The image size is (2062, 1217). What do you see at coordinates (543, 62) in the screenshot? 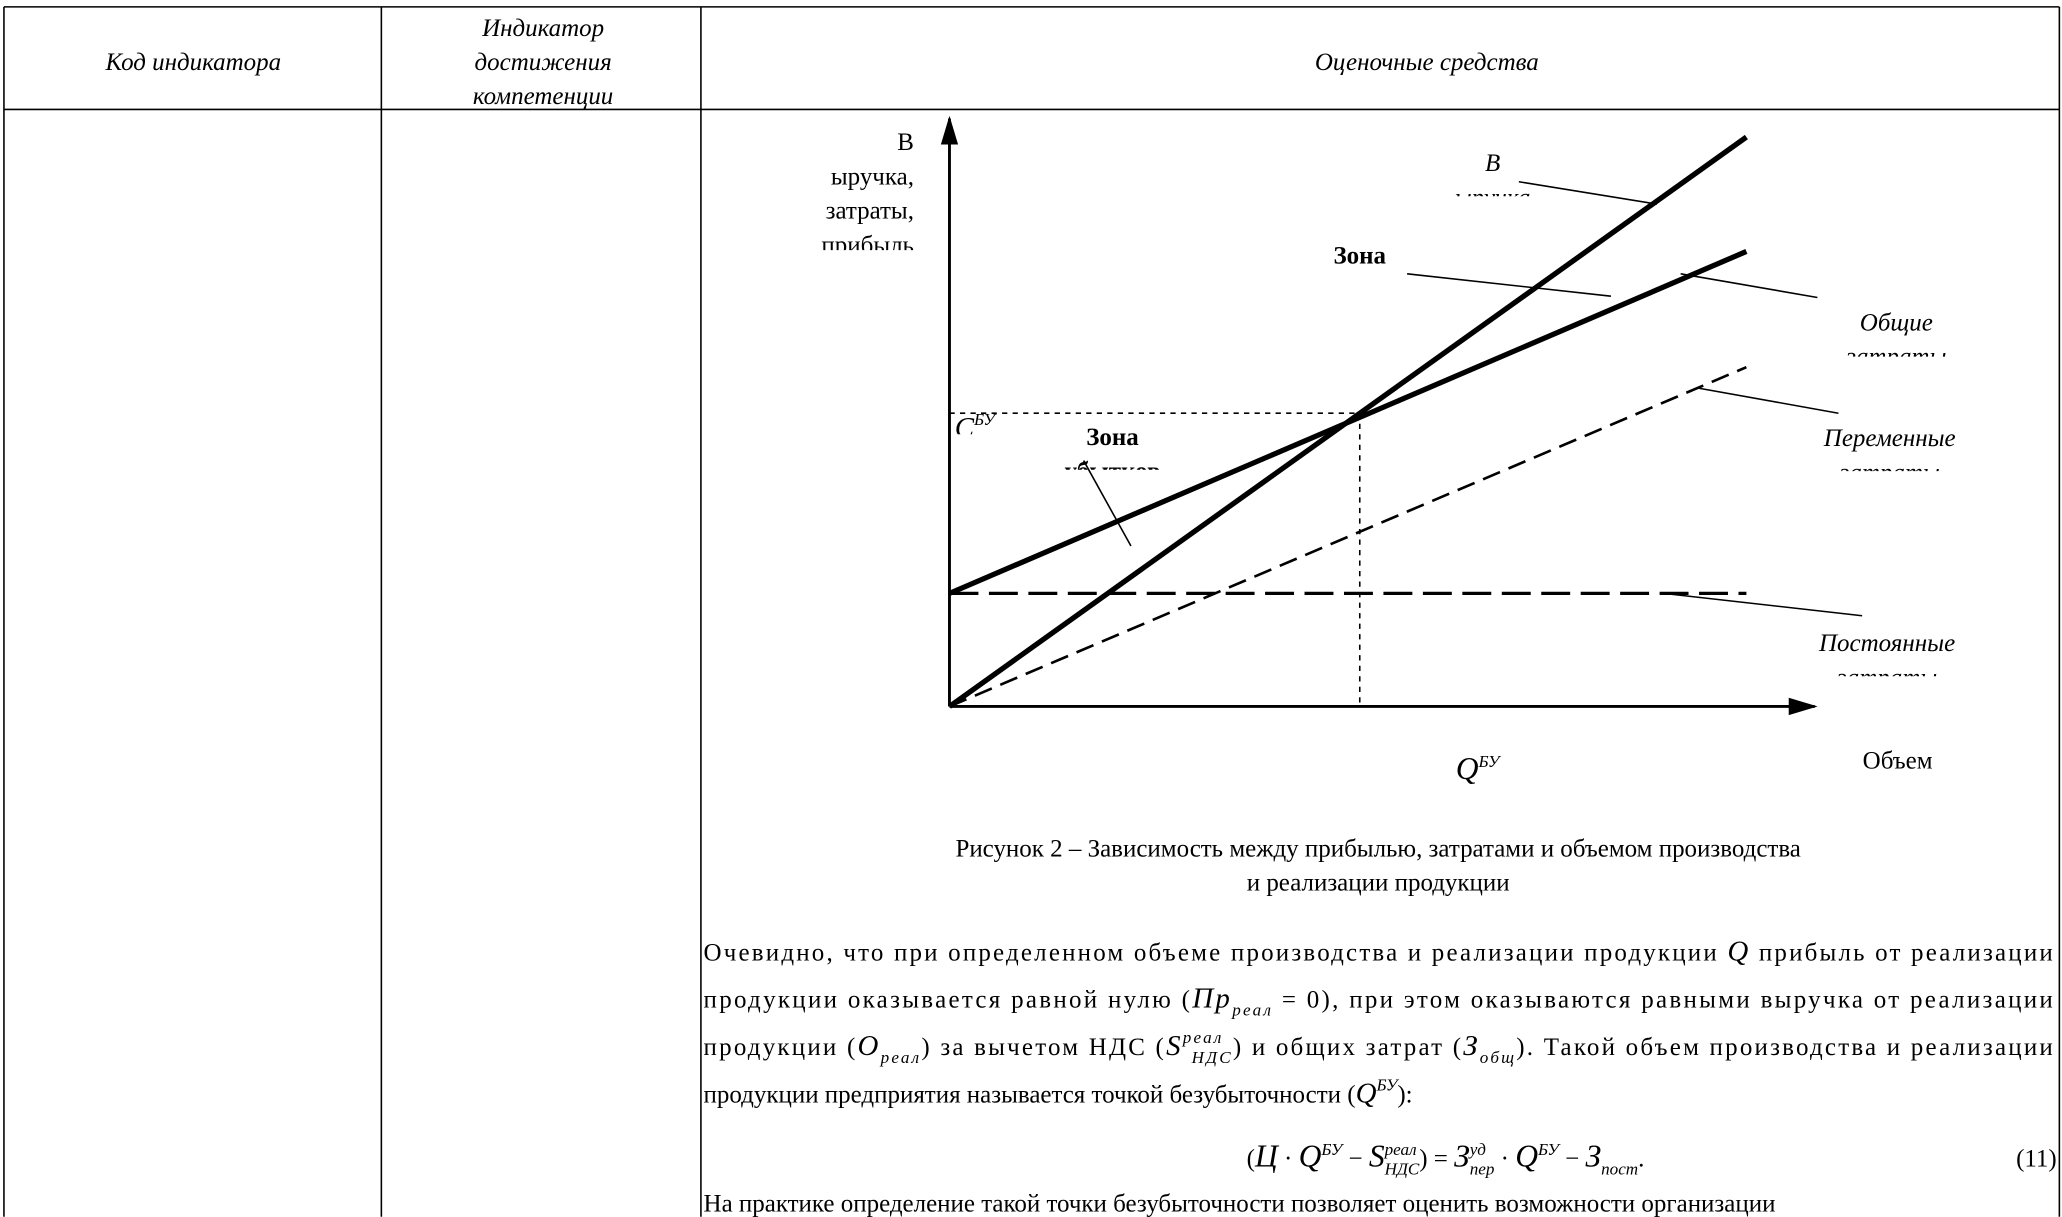
I see `header-cell: достижения` at bounding box center [543, 62].